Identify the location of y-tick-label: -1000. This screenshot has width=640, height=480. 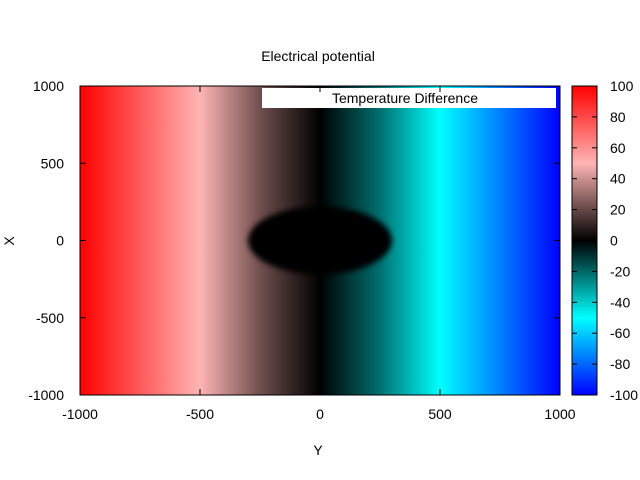
(46, 395).